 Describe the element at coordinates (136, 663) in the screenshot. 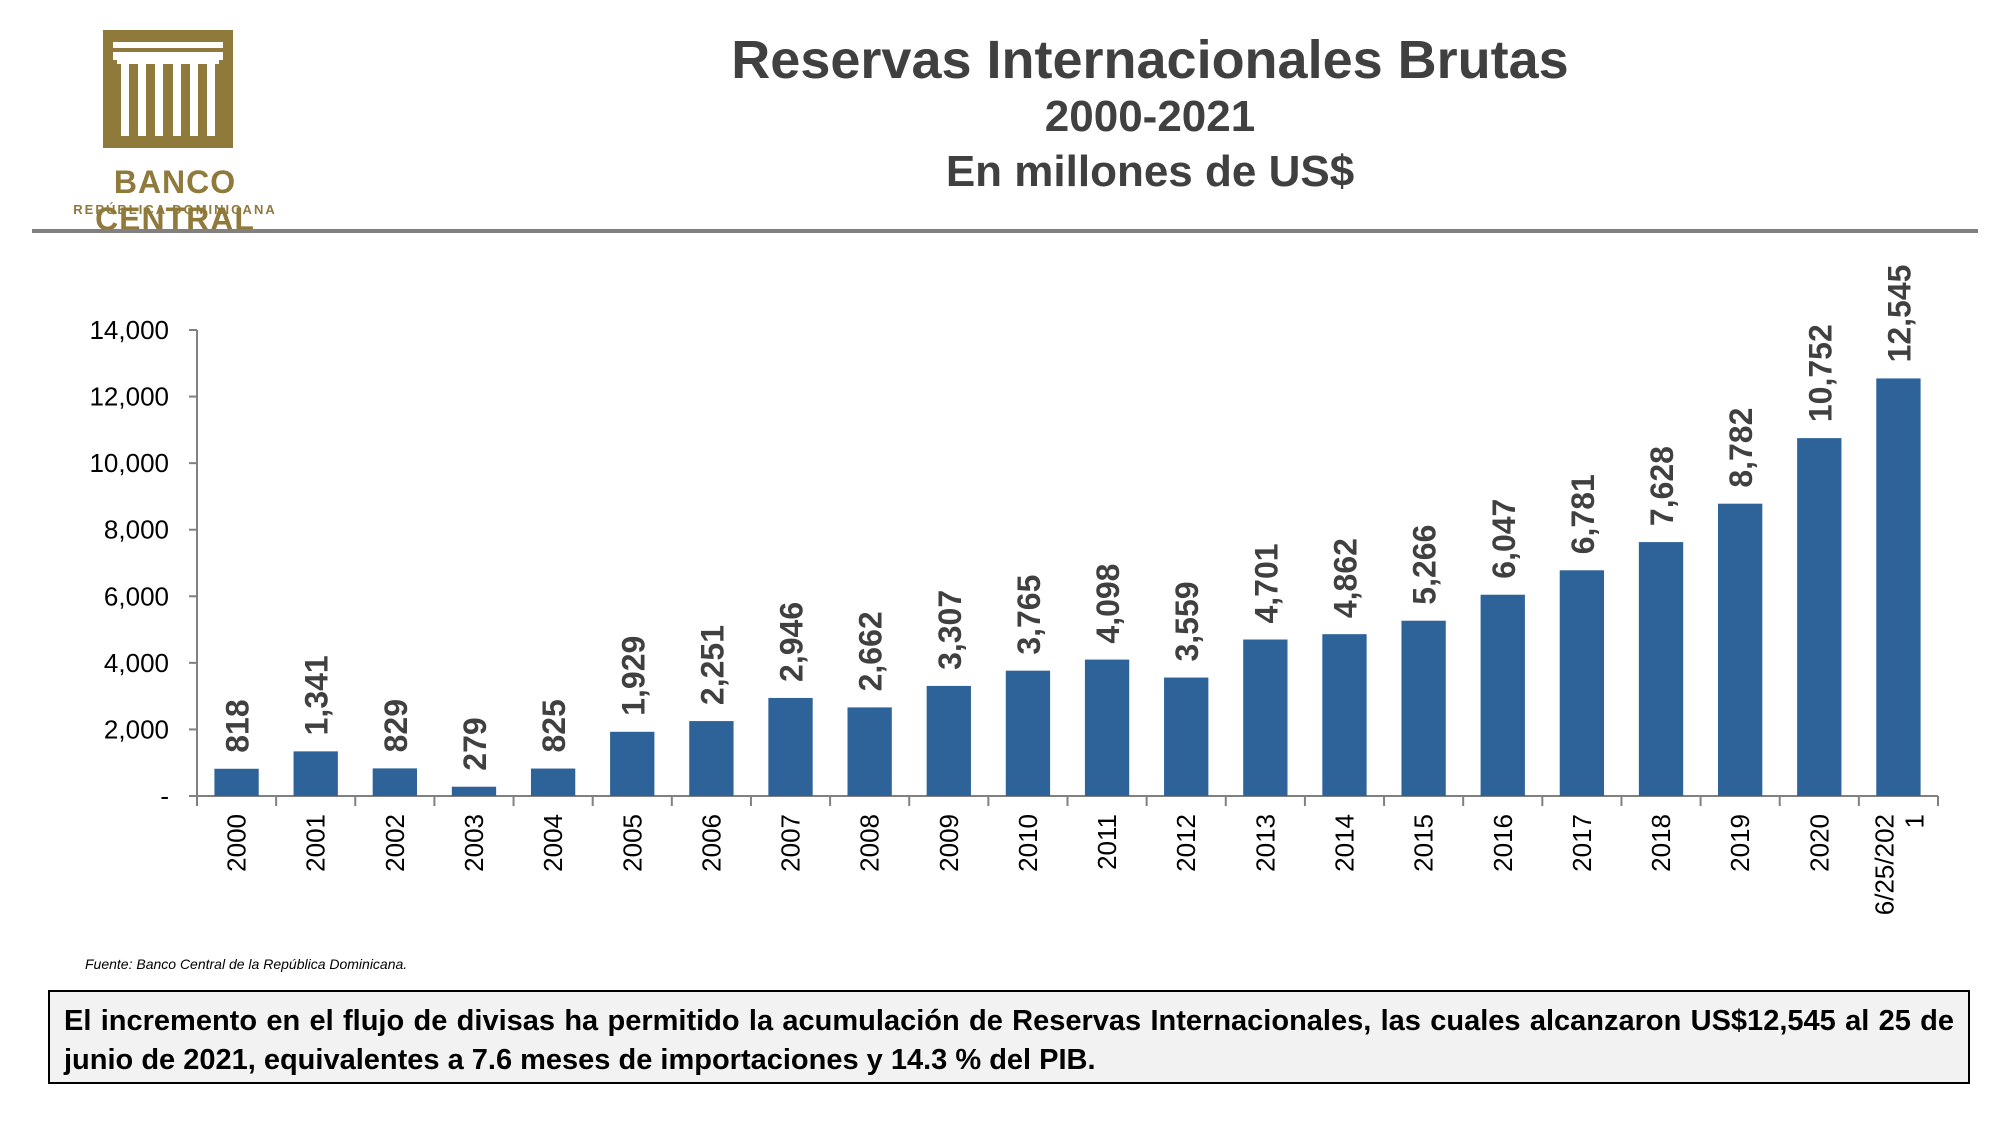

I see `y-tick-label: 4,000` at that location.